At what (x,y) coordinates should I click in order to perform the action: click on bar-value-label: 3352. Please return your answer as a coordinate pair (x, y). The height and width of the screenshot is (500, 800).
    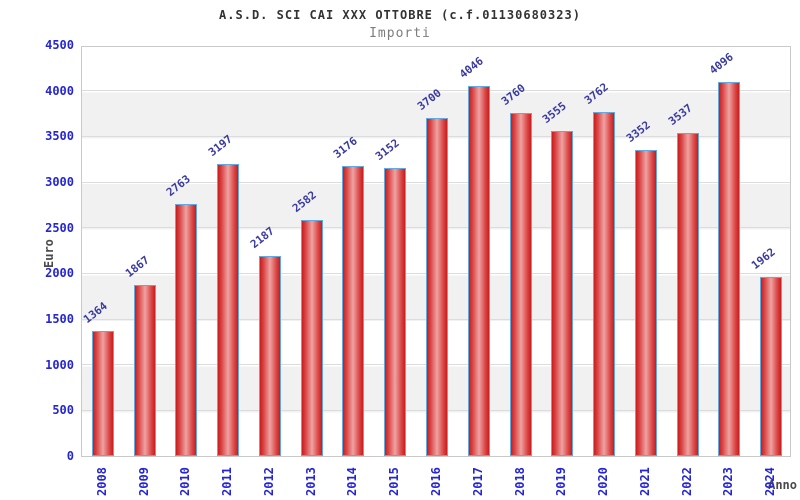
    Looking at the image, I should click on (638, 131).